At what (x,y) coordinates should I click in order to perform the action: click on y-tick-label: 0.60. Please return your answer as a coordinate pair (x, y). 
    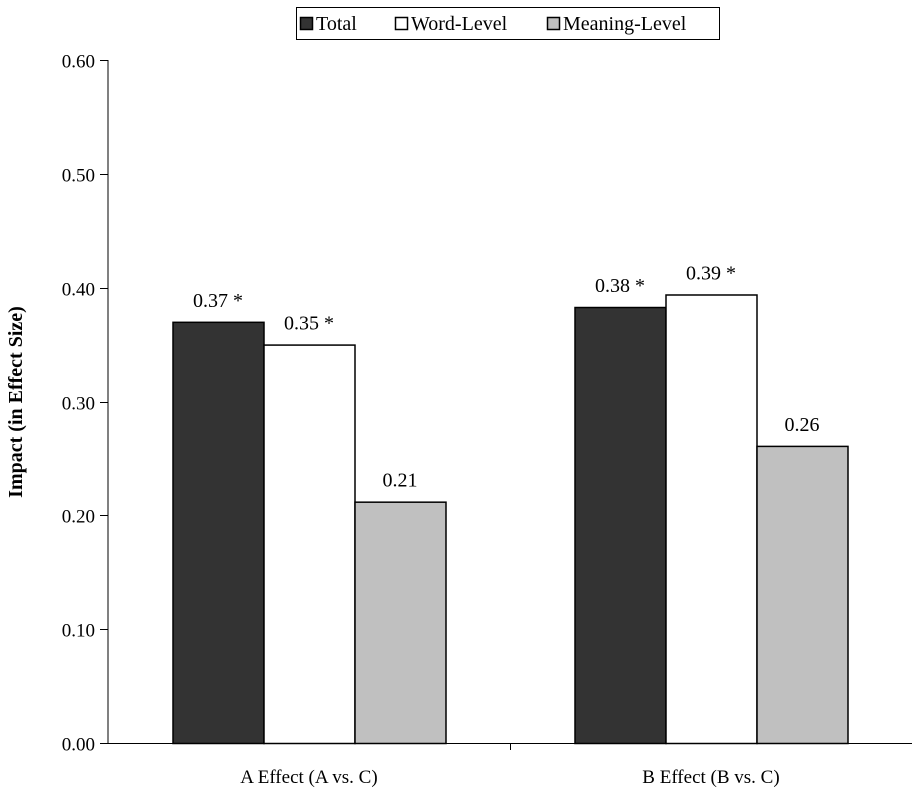
    Looking at the image, I should click on (78, 62).